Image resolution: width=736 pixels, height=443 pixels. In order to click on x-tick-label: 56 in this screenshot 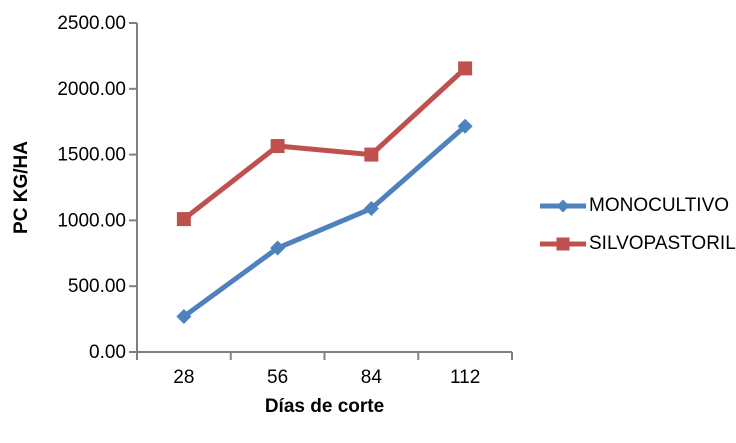, I will do `click(277, 377)`.